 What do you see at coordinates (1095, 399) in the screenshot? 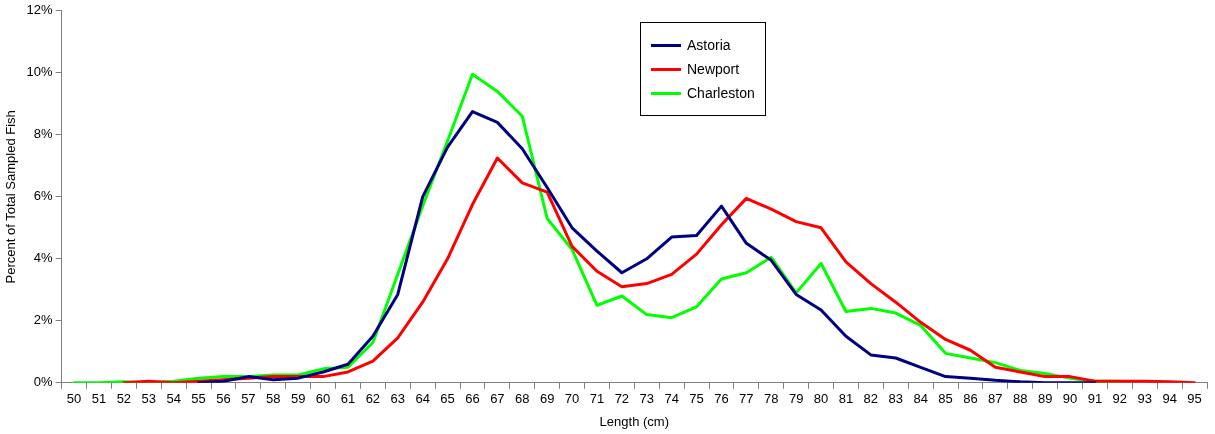
I see `x-tick-label: 91` at bounding box center [1095, 399].